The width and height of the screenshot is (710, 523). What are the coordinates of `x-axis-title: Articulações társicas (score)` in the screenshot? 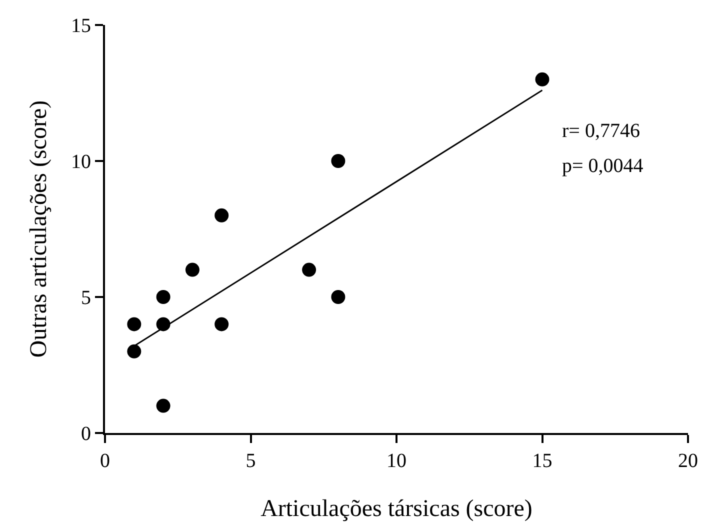 It's located at (396, 509).